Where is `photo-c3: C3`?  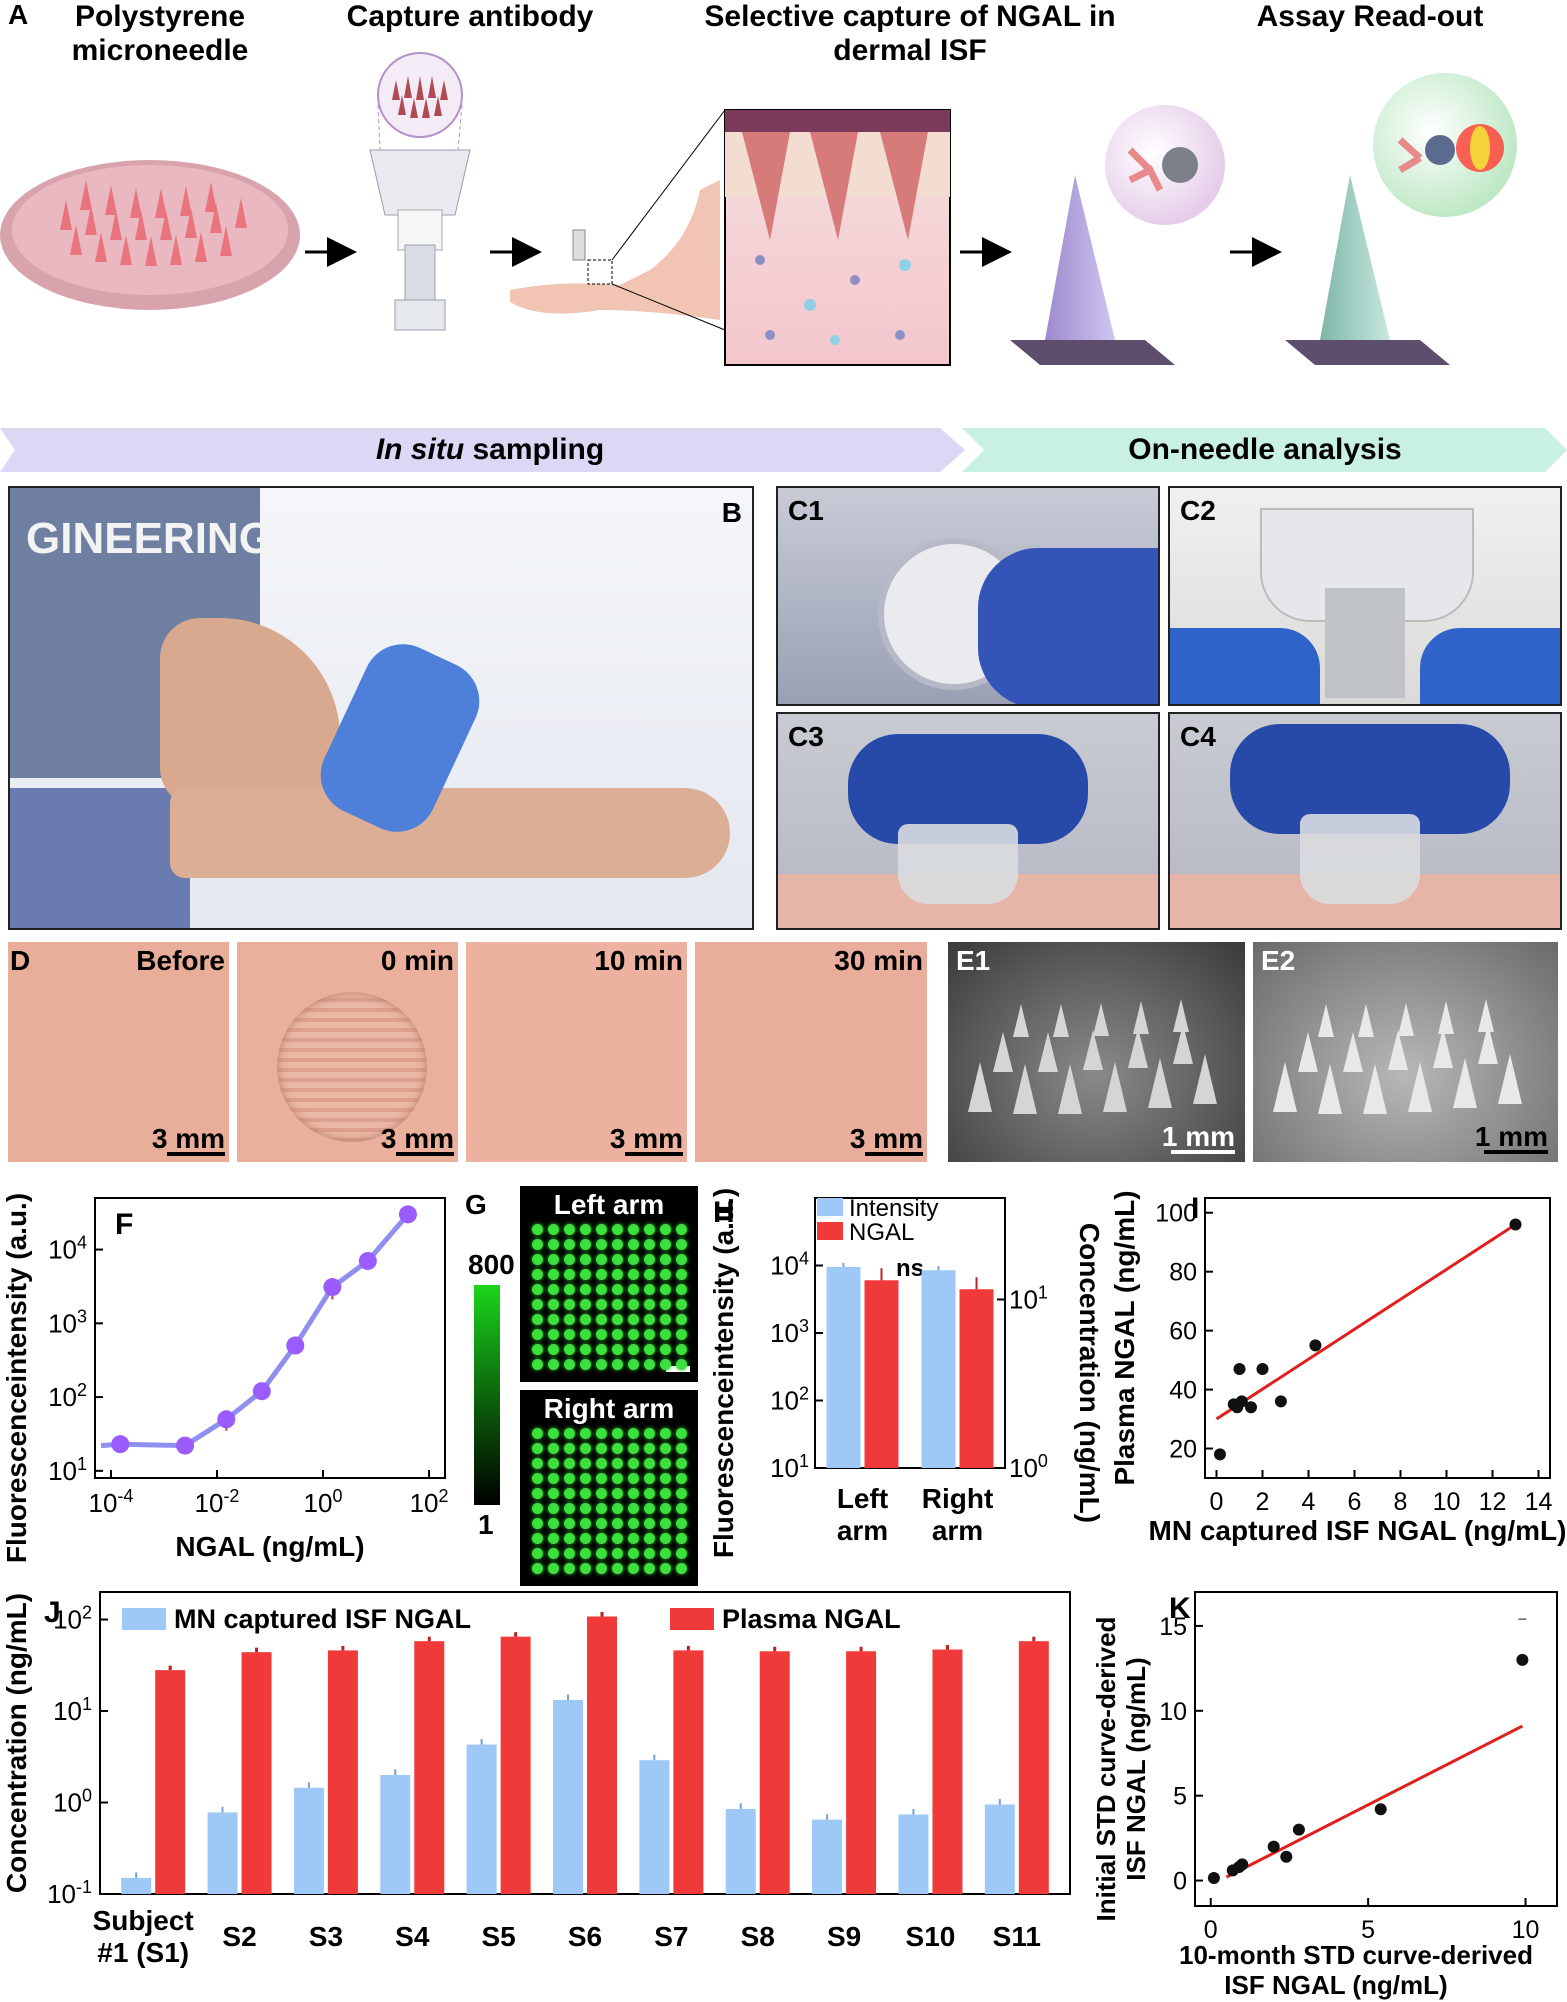 photo-c3: C3 is located at coordinates (968, 821).